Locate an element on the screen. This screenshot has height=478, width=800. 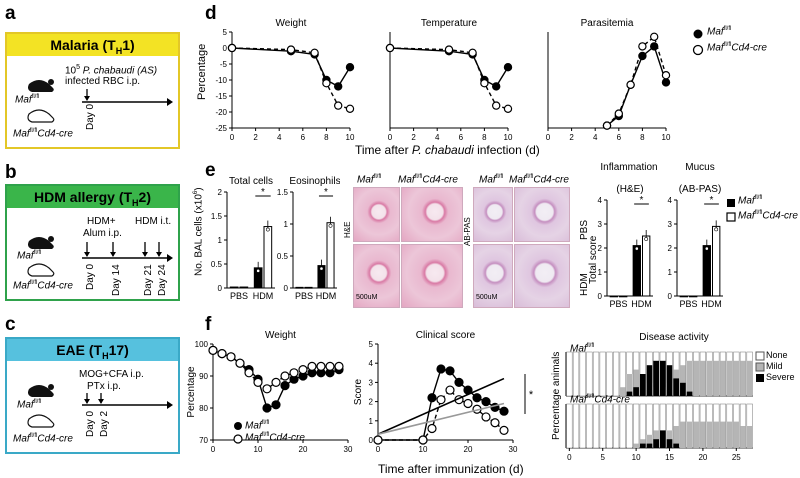
f-disease-legend-swatches is located at coordinates (760, 366).